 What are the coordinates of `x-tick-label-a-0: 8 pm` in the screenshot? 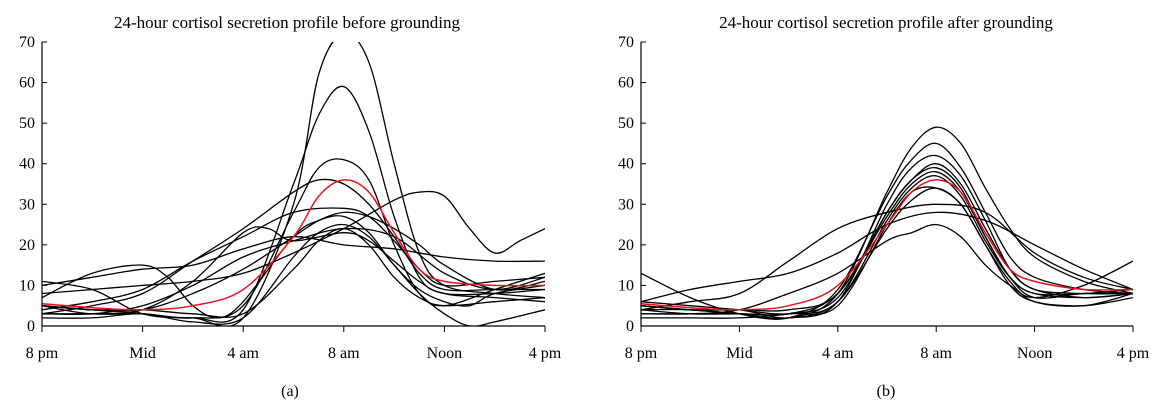 It's located at (42, 353).